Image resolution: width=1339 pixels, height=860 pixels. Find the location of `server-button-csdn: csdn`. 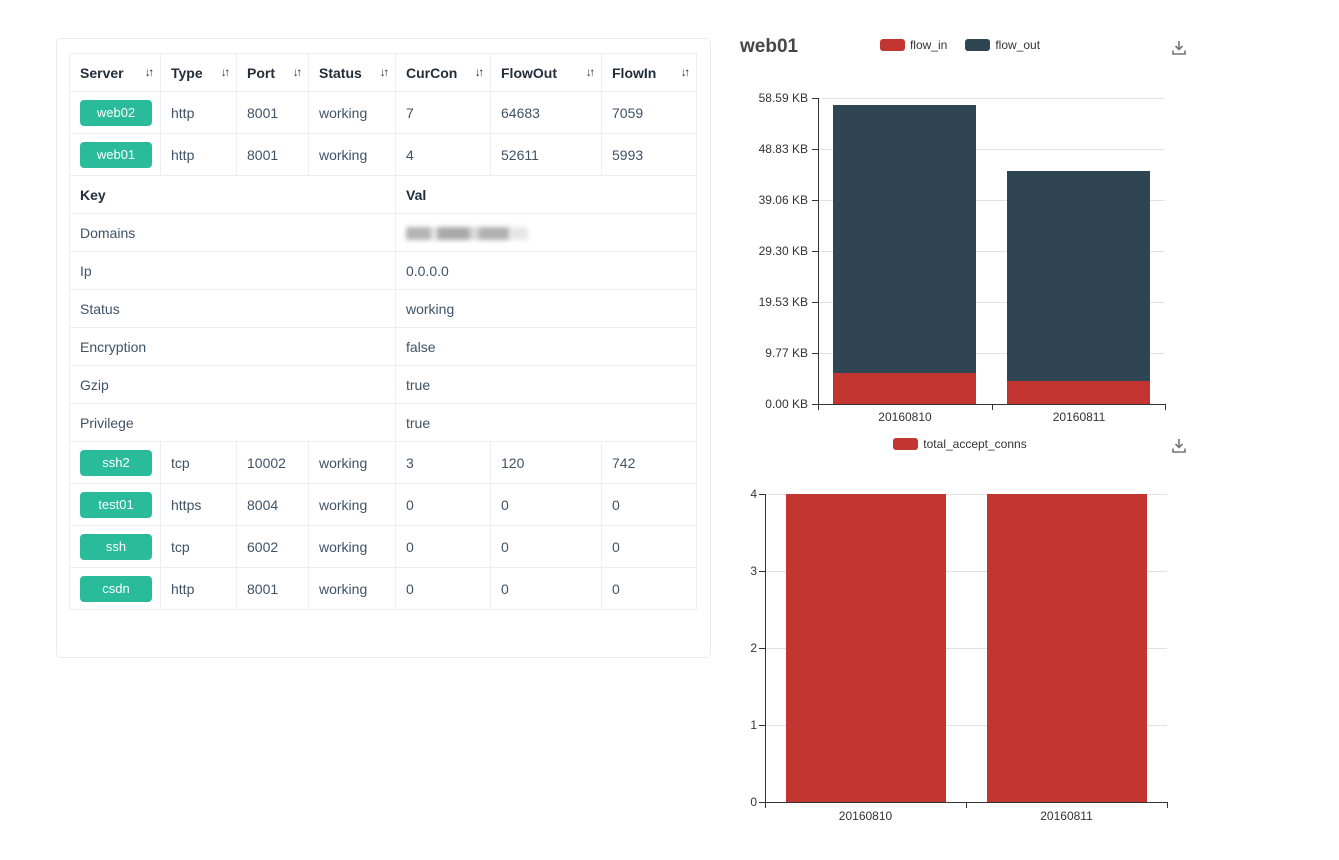

server-button-csdn: csdn is located at coordinates (116, 588).